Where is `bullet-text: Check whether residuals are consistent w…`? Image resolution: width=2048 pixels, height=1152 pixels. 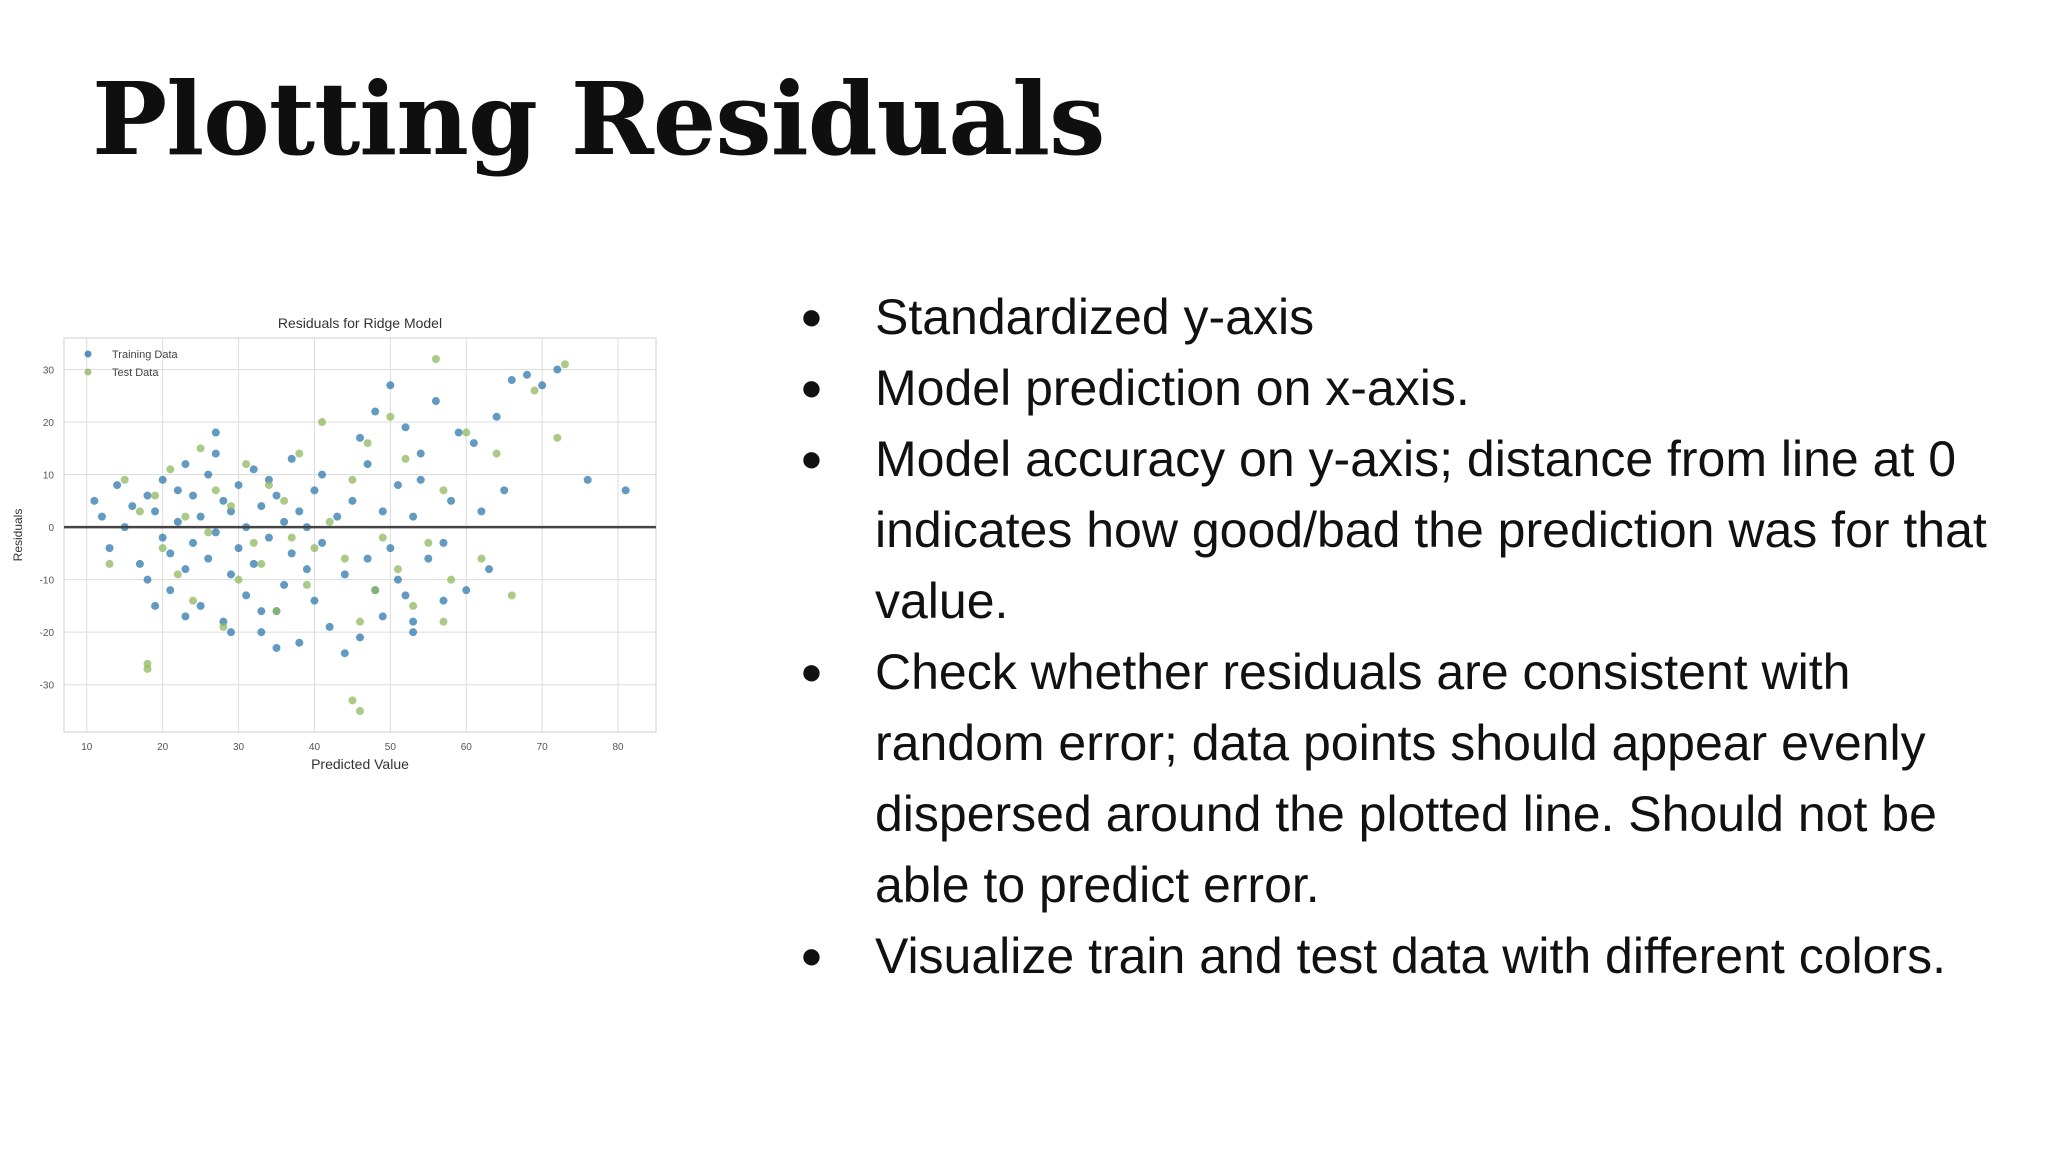
bullet-text: Check whether residuals are consistent w… is located at coordinates (1406, 778).